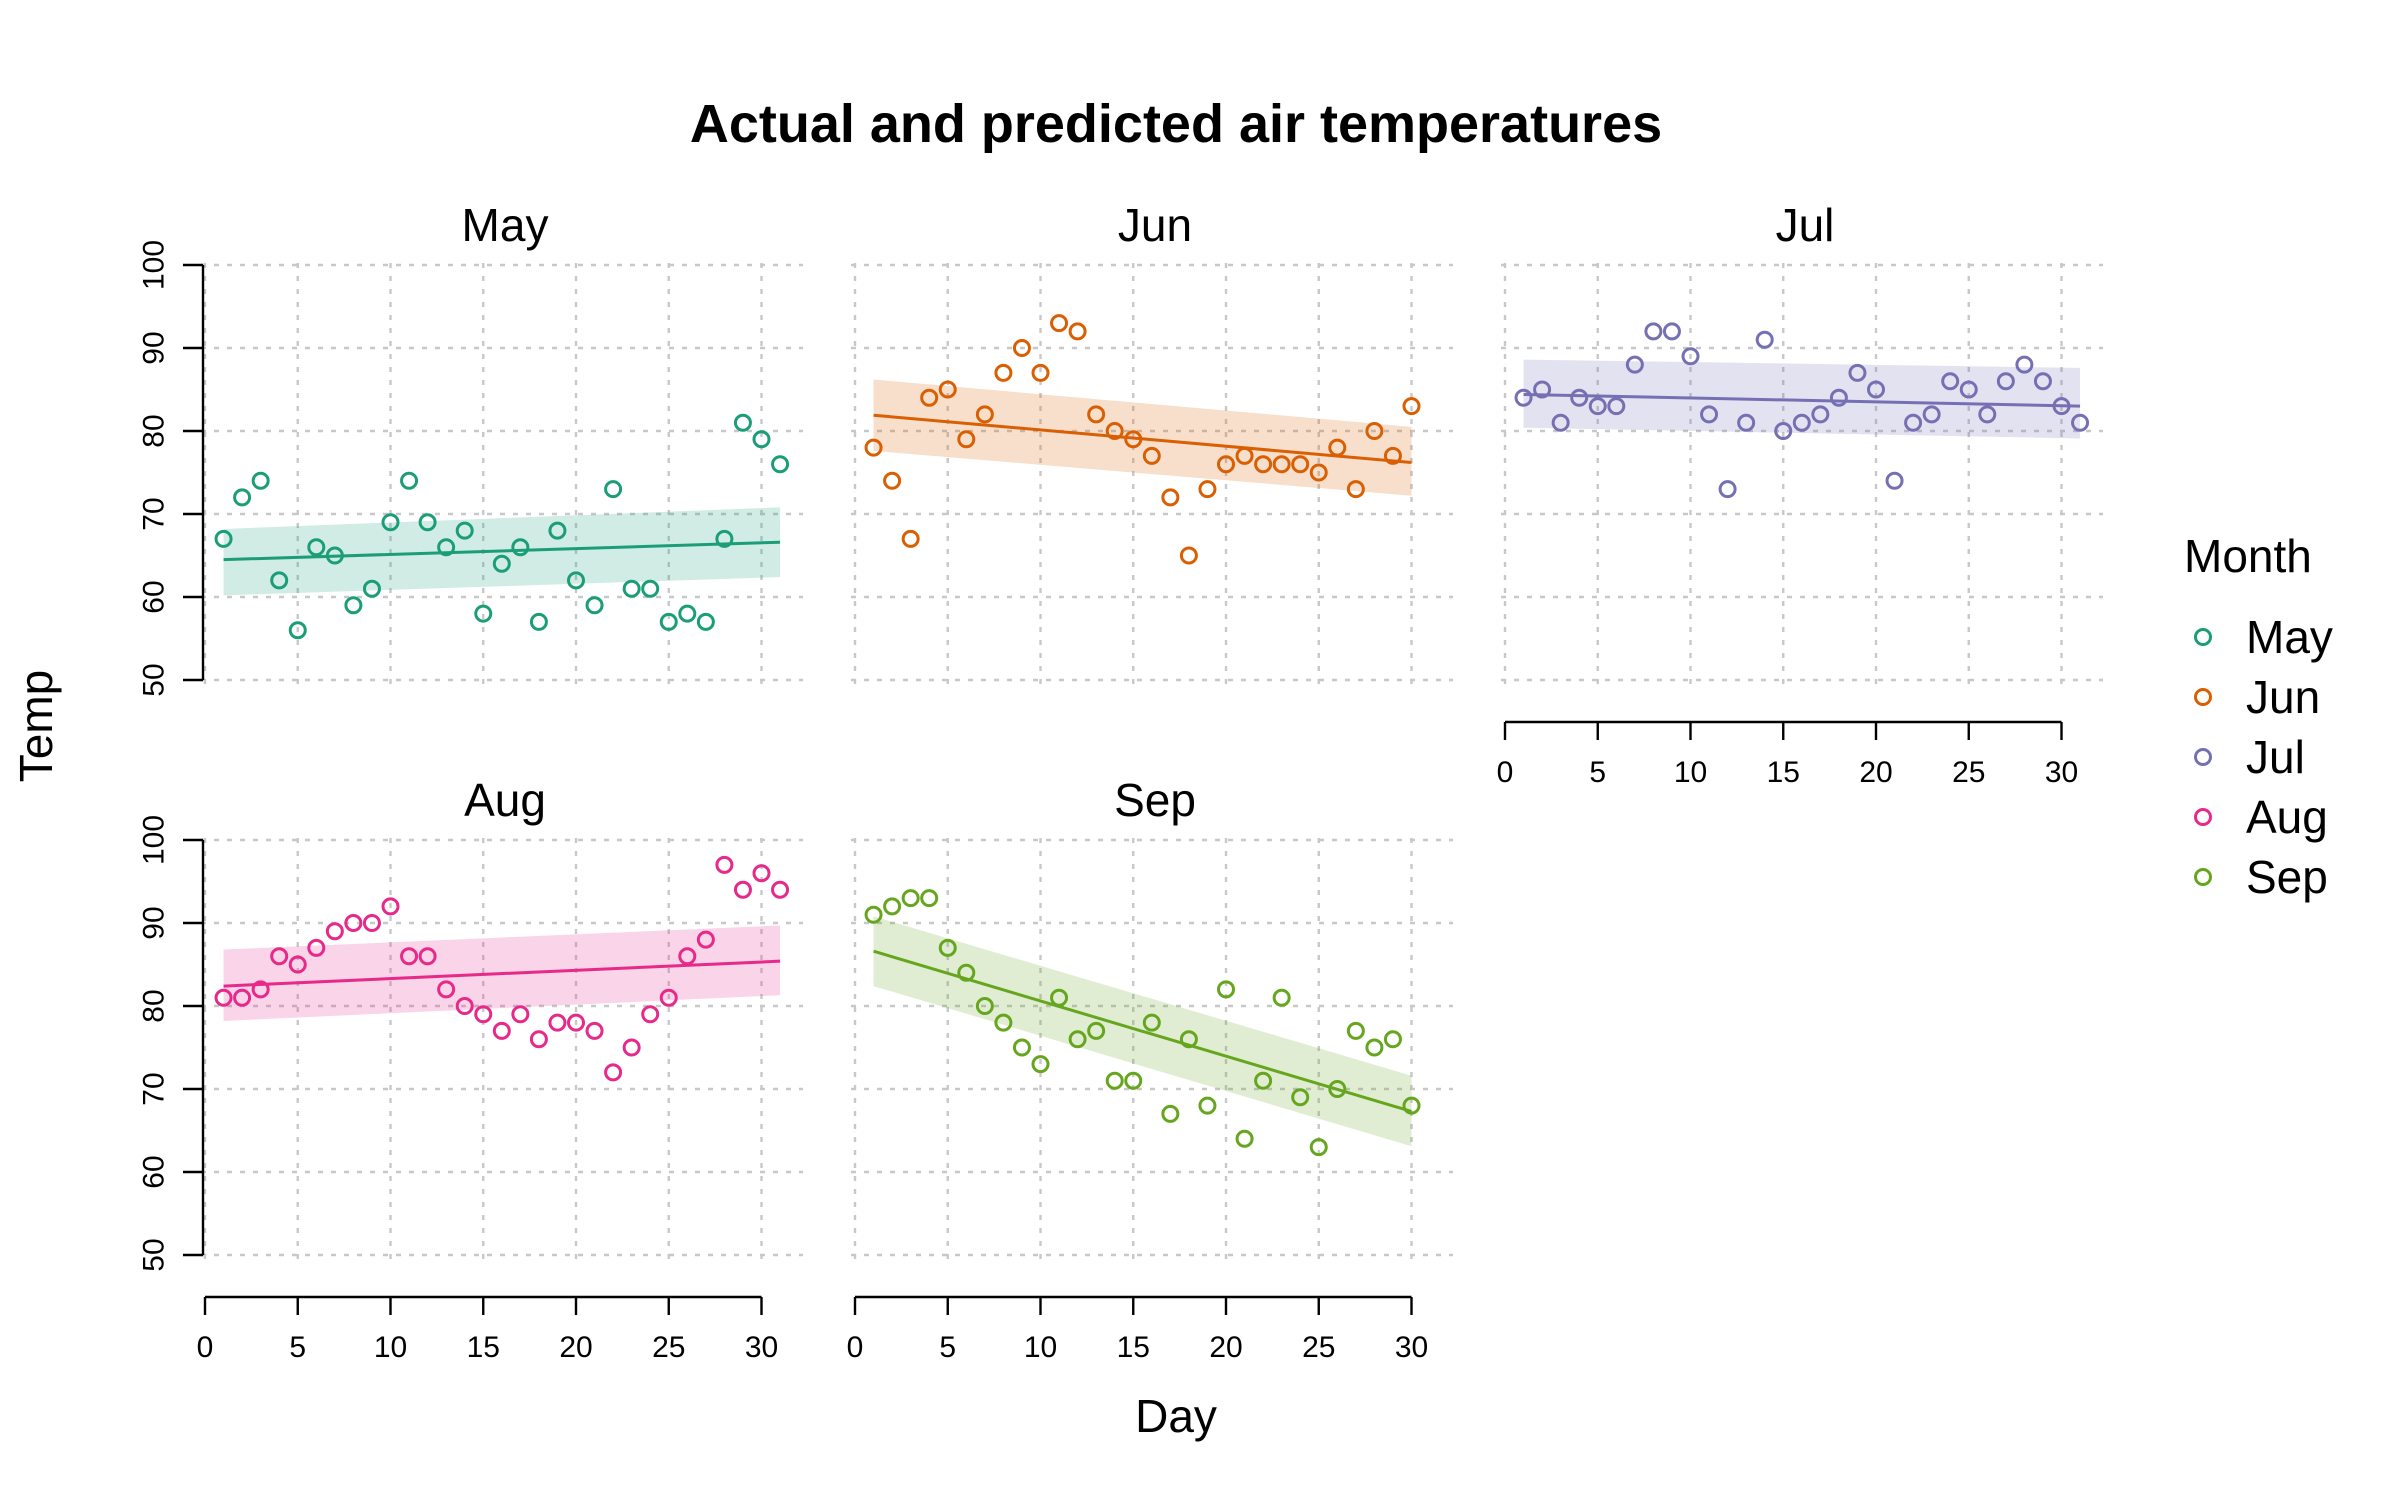 This screenshot has height=1500, width=2400. What do you see at coordinates (2263, 637) in the screenshot?
I see `legend-item-may: May` at bounding box center [2263, 637].